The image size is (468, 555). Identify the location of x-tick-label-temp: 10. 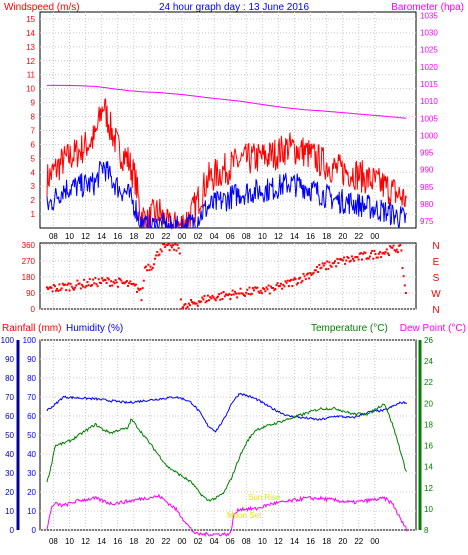
(69, 541).